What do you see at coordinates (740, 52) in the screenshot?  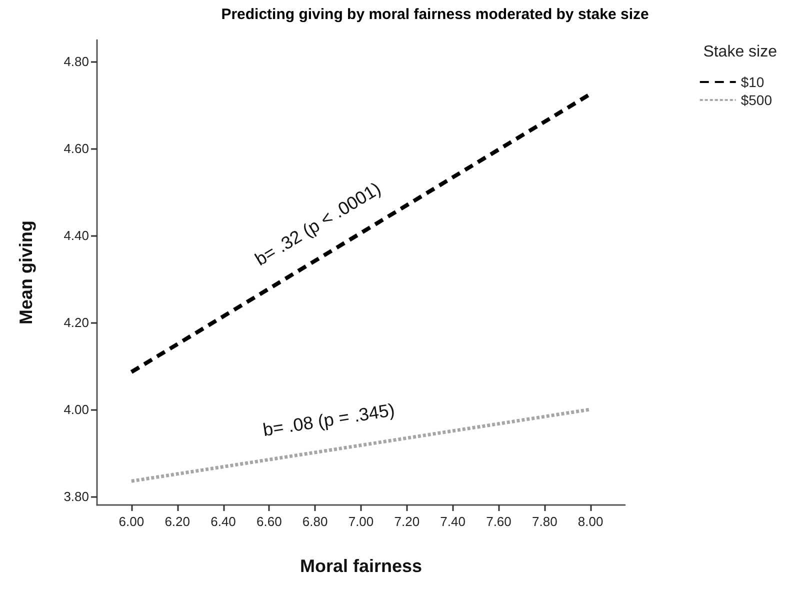 I see `legend-title: Stake size` at bounding box center [740, 52].